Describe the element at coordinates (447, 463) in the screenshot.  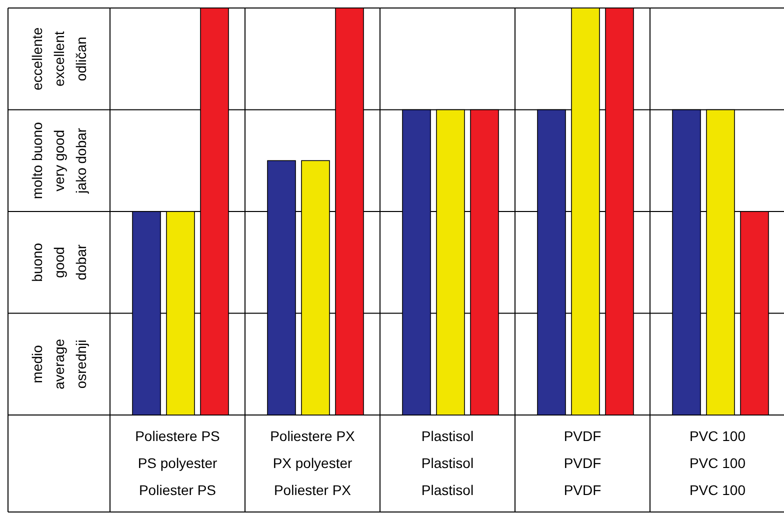
I see `x-tick-label: Plastisol Plastisol Plastisol` at that location.